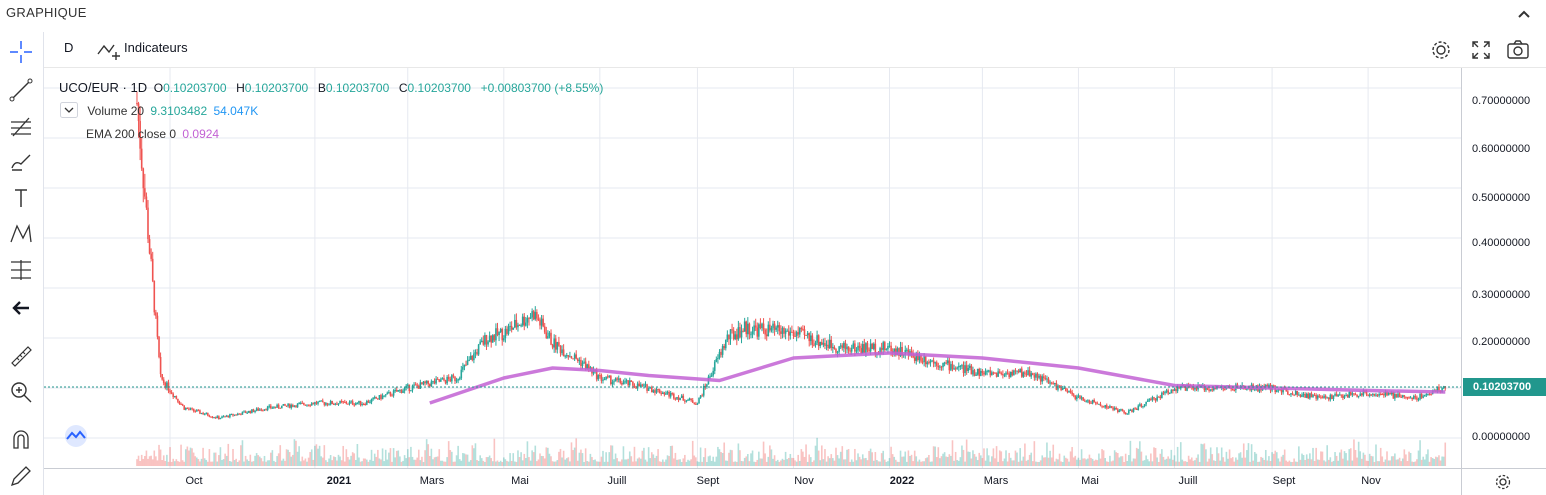  I want to click on indicators-button: Indicateurs, so click(156, 47).